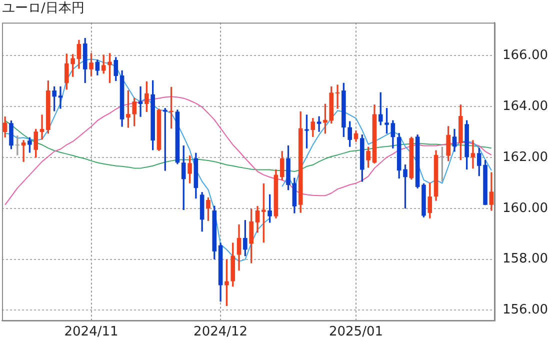  I want to click on x-tick-label: 2024/11, so click(91, 332).